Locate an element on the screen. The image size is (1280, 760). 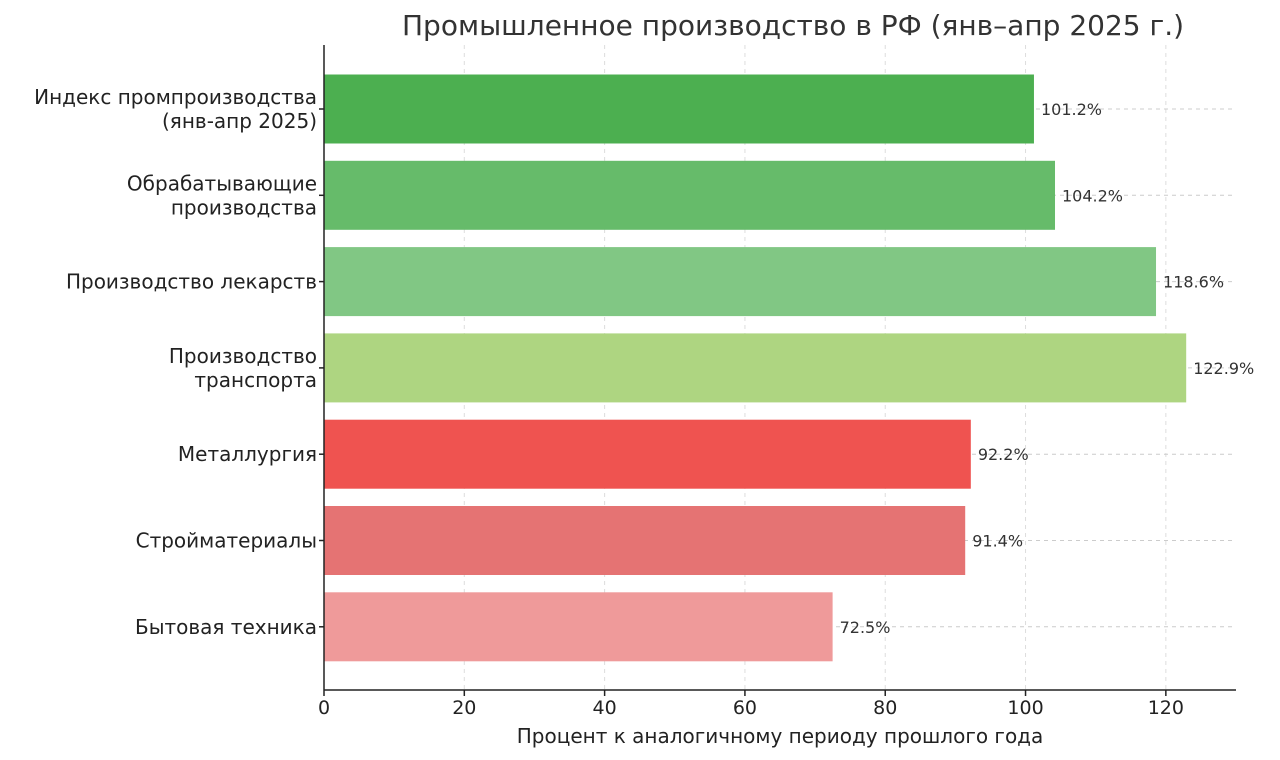
x-tick-label-5: 100 is located at coordinates (1025, 708).